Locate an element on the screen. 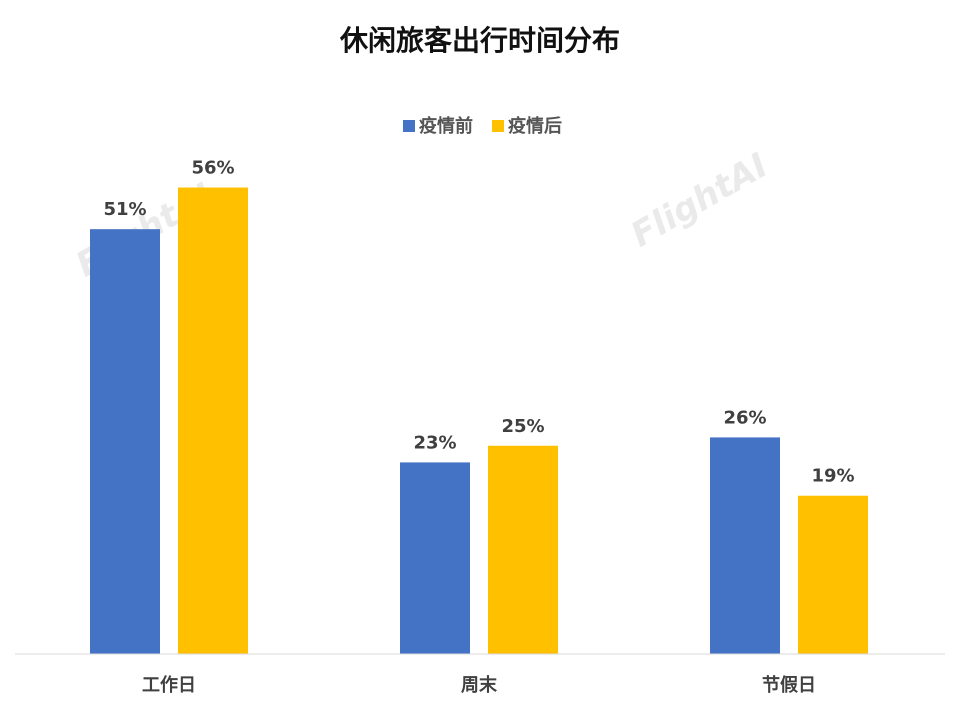  legend-label-series-1: 疫情前 is located at coordinates (446, 126).